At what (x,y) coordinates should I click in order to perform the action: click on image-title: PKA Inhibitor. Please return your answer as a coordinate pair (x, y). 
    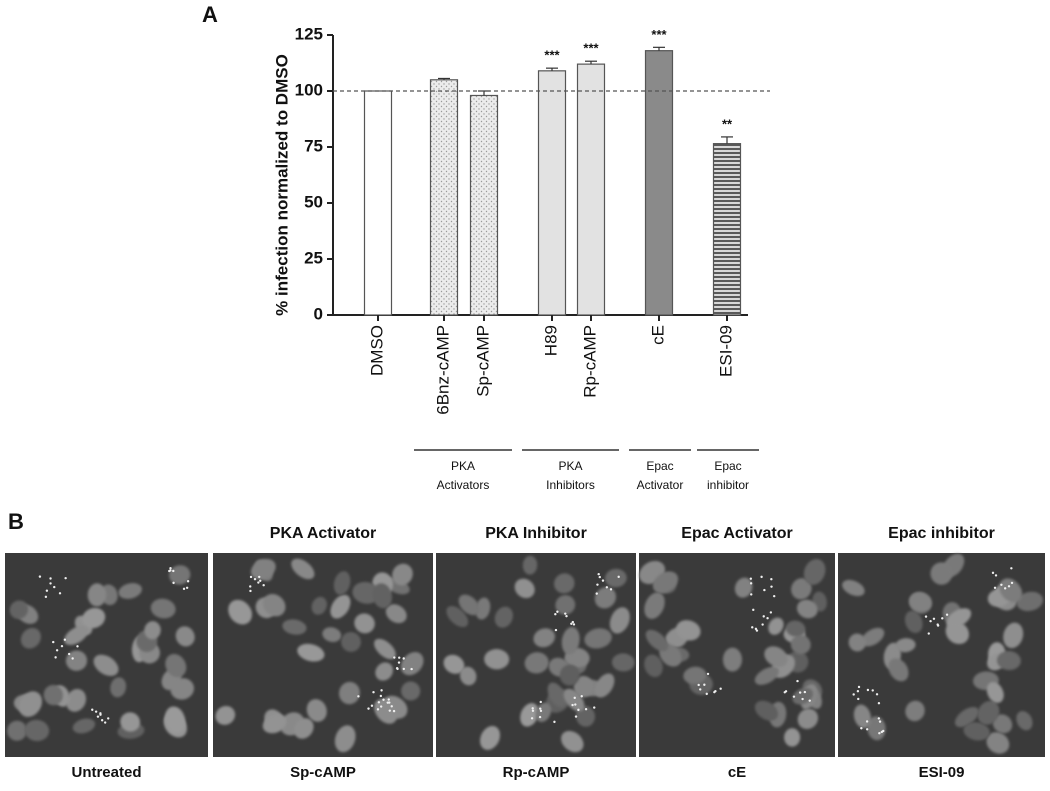
    Looking at the image, I should click on (536, 533).